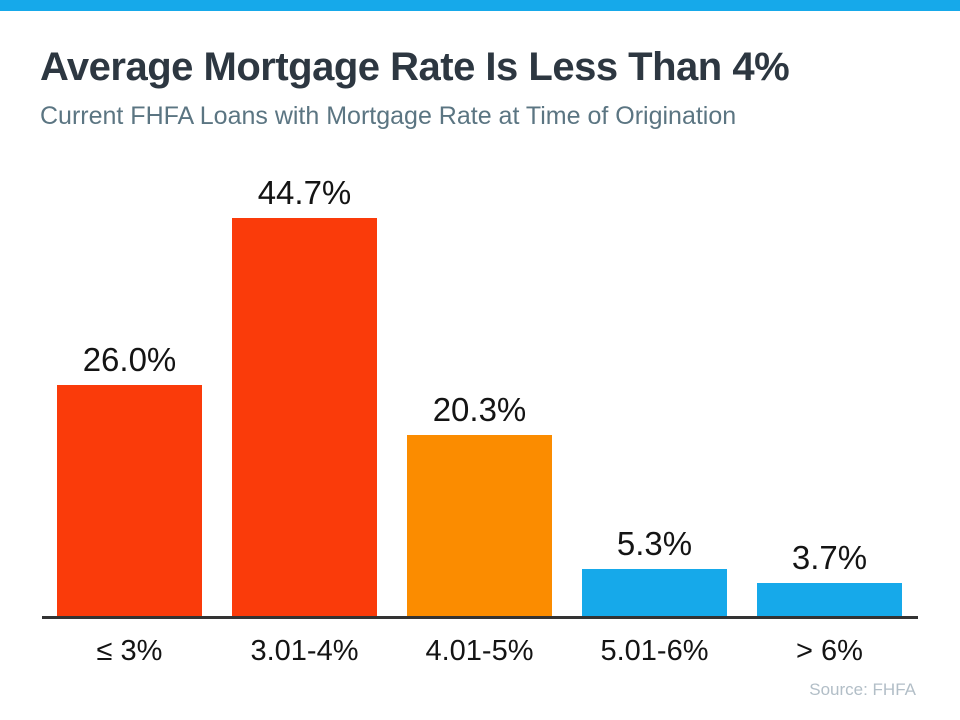 This screenshot has height=720, width=960. I want to click on bar-value-label: 20.3%, so click(479, 409).